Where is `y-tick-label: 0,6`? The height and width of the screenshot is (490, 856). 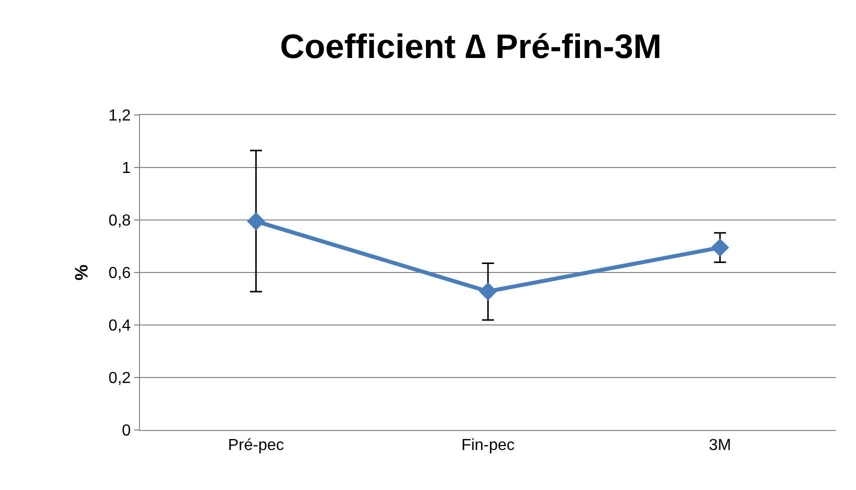
y-tick-label: 0,6 is located at coordinates (119, 273).